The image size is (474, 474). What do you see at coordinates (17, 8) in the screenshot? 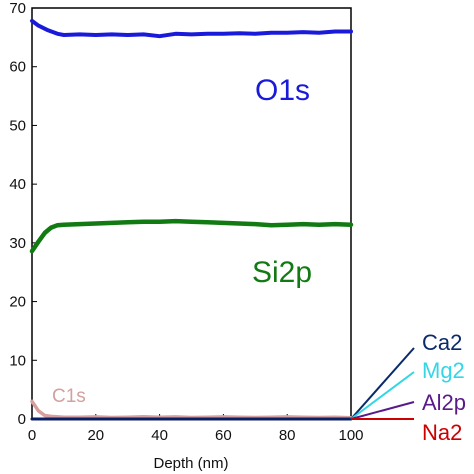
I see `y-tick-label: 70` at bounding box center [17, 8].